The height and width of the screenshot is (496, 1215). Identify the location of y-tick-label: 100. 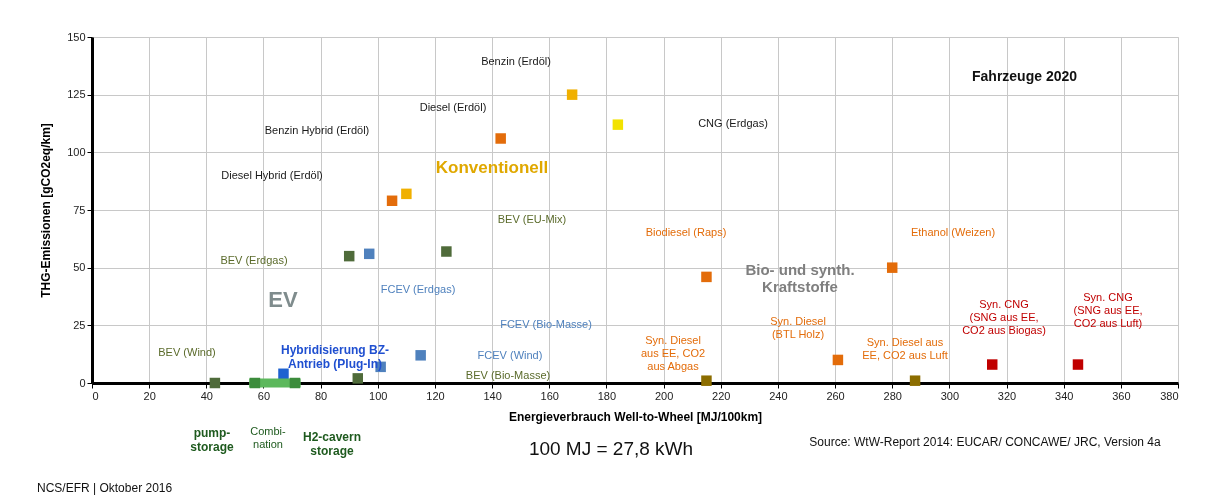
(76, 151).